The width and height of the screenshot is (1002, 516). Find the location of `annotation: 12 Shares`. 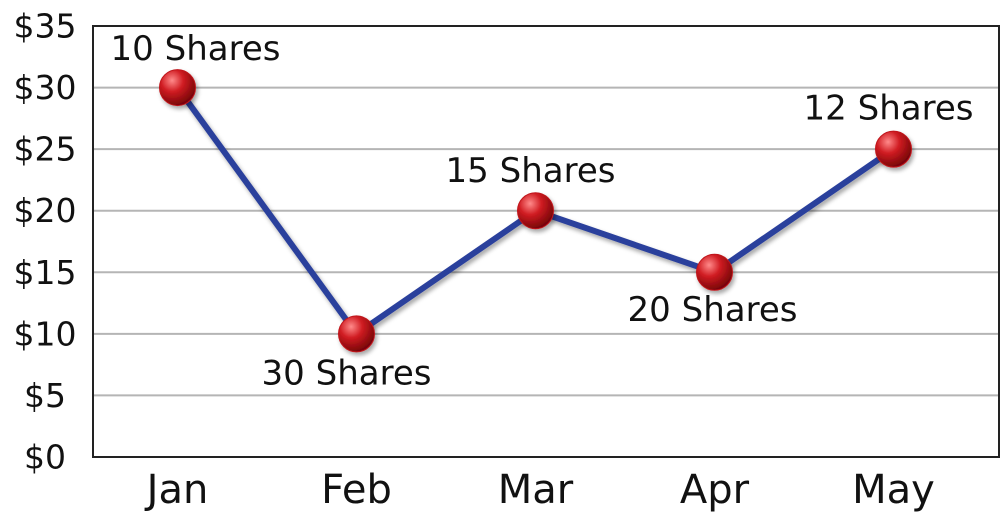

annotation: 12 Shares is located at coordinates (889, 109).